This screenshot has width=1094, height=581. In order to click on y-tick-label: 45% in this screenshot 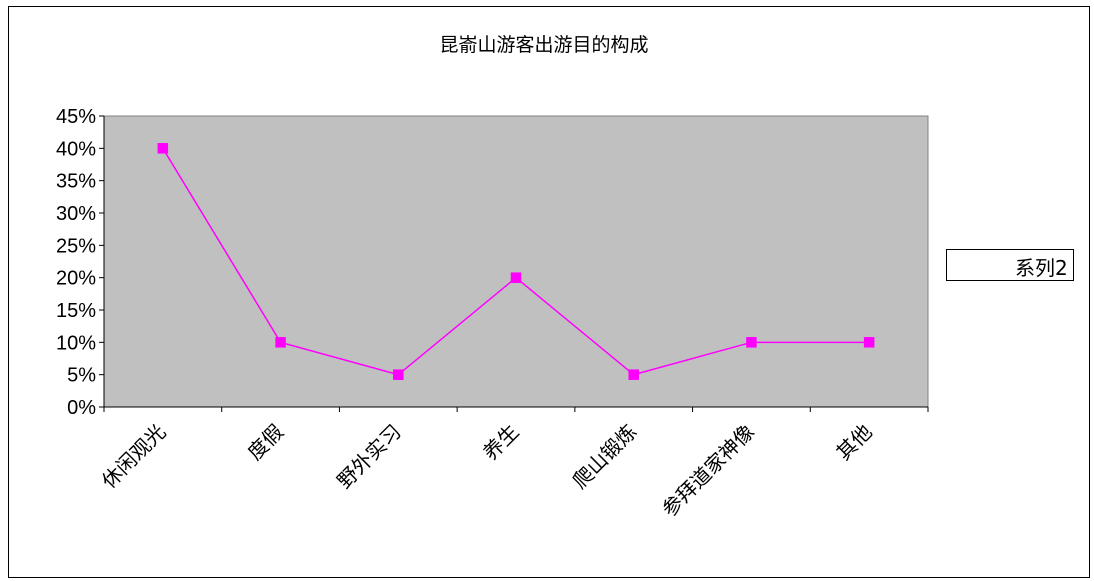, I will do `click(76, 117)`.